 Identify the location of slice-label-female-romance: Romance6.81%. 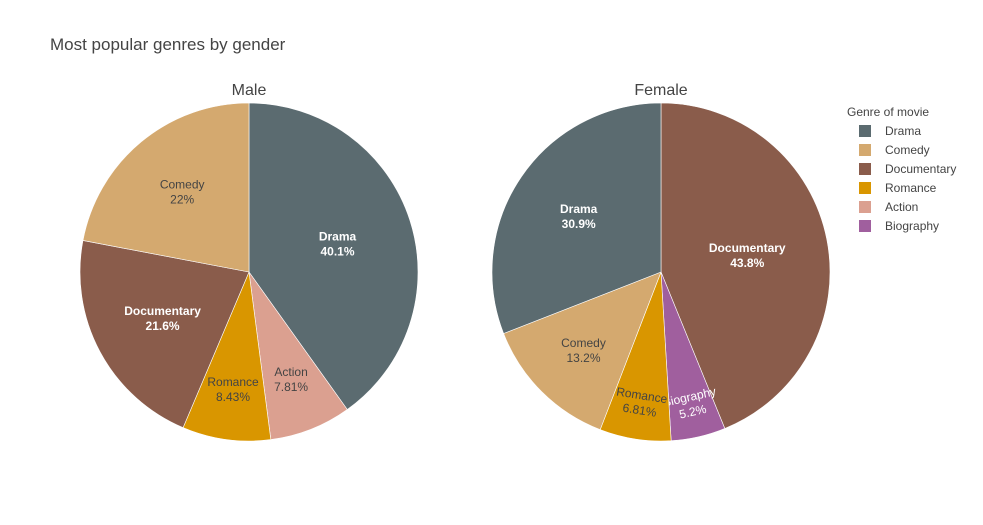
(641, 402).